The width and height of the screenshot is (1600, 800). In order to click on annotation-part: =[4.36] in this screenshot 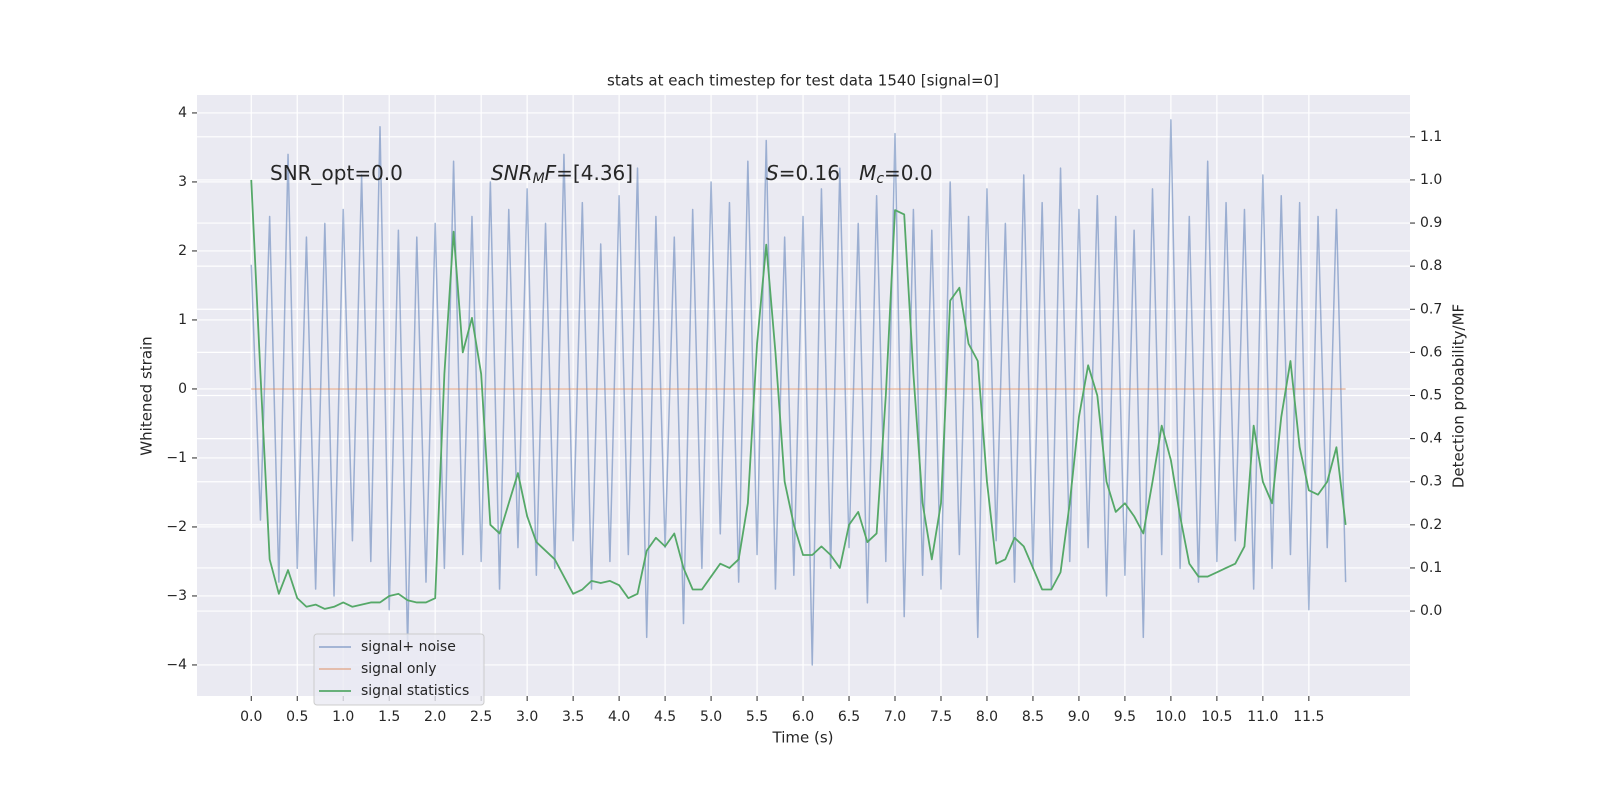, I will do `click(594, 173)`.